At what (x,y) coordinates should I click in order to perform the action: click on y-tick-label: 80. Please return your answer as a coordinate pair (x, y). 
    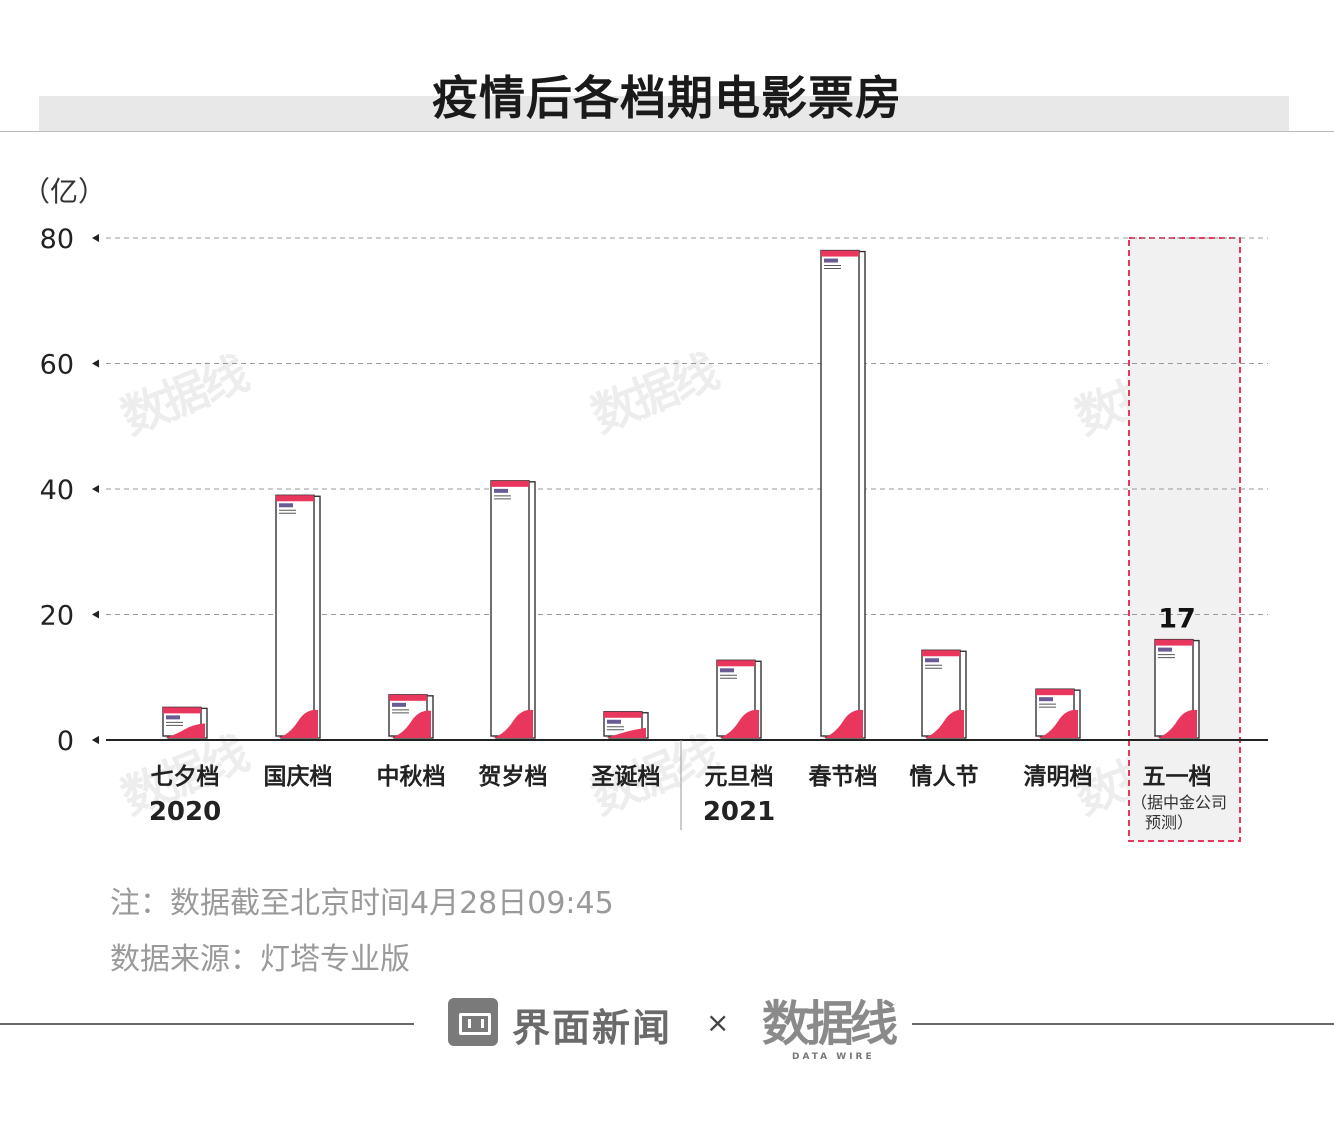
    Looking at the image, I should click on (57, 239).